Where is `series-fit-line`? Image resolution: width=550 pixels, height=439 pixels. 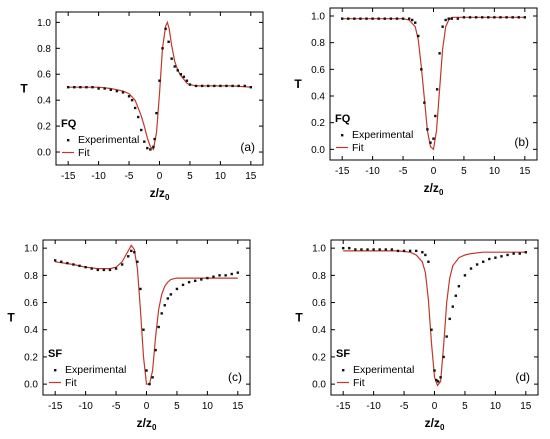
series-fit-line is located at coordinates (146, 314).